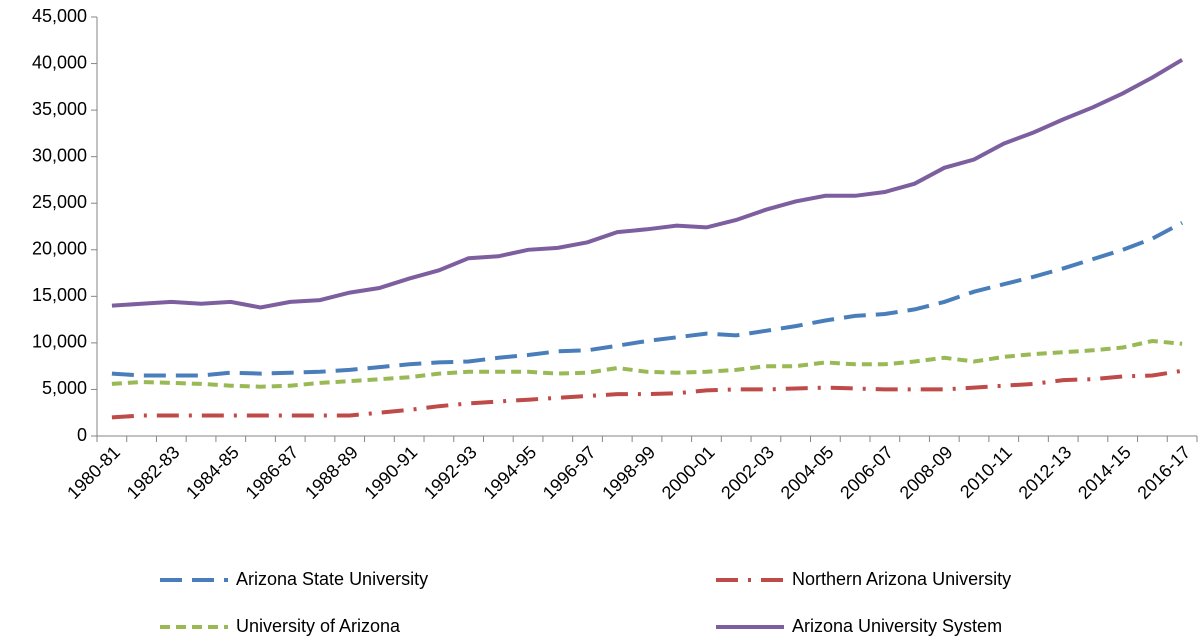 This screenshot has width=1199, height=644. Describe the element at coordinates (390, 472) in the screenshot. I see `x-tick-label: 1990-91` at that location.